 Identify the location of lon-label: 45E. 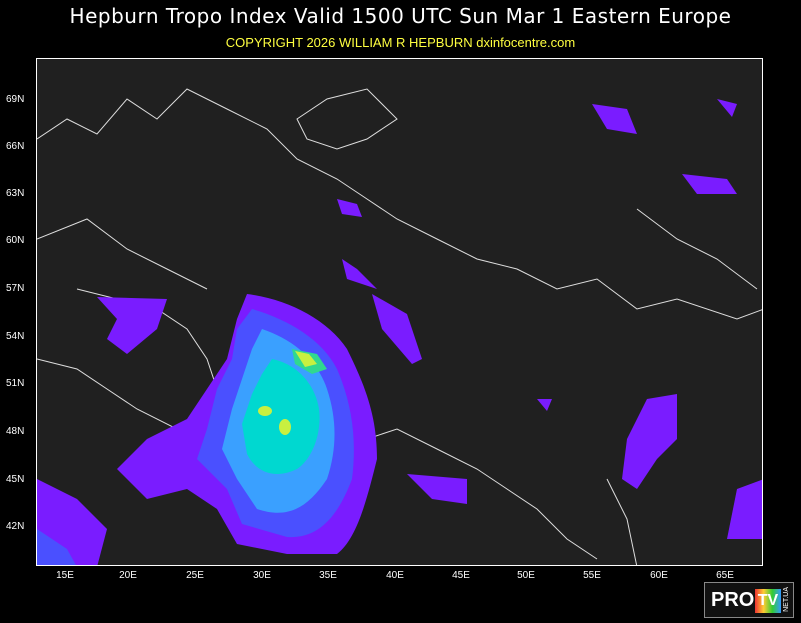
(461, 575).